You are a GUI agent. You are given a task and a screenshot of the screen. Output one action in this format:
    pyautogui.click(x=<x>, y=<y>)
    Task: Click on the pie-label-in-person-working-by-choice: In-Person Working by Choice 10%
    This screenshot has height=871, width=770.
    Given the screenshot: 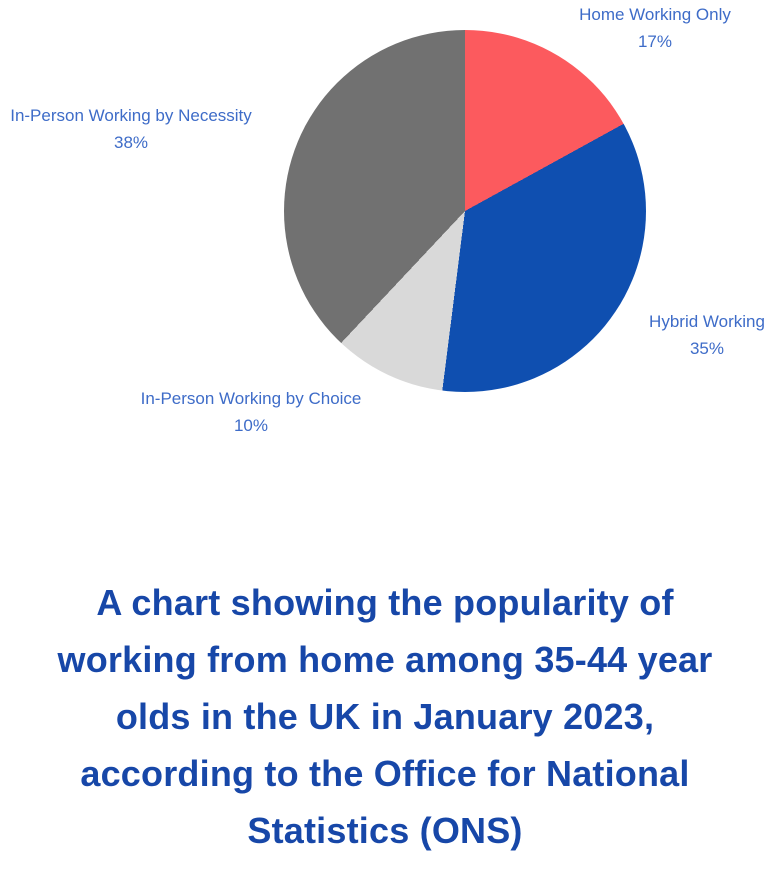 What is the action you would take?
    pyautogui.click(x=251, y=412)
    